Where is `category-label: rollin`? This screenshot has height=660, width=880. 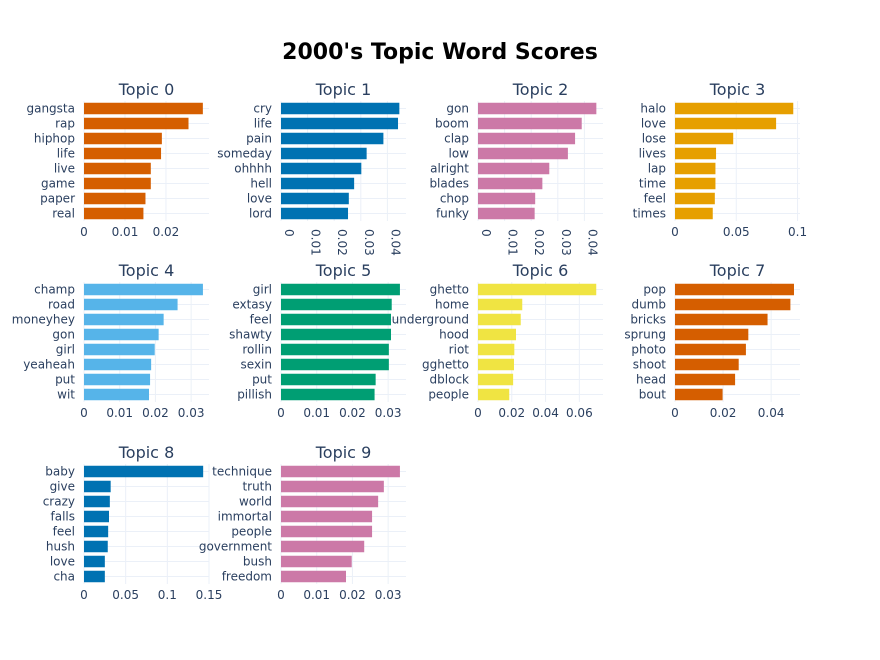 category-label: rollin is located at coordinates (257, 350).